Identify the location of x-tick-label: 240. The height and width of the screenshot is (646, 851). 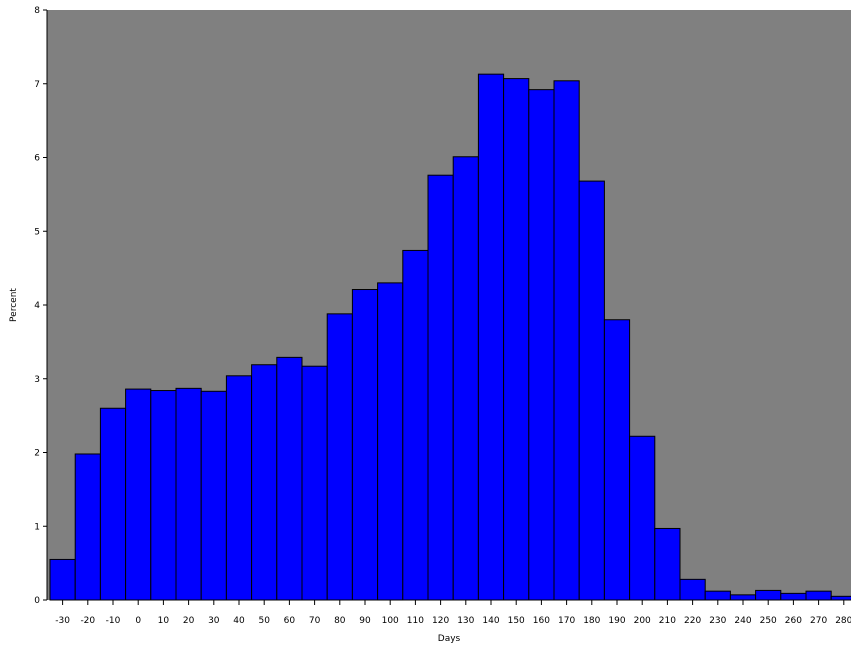
(742, 621).